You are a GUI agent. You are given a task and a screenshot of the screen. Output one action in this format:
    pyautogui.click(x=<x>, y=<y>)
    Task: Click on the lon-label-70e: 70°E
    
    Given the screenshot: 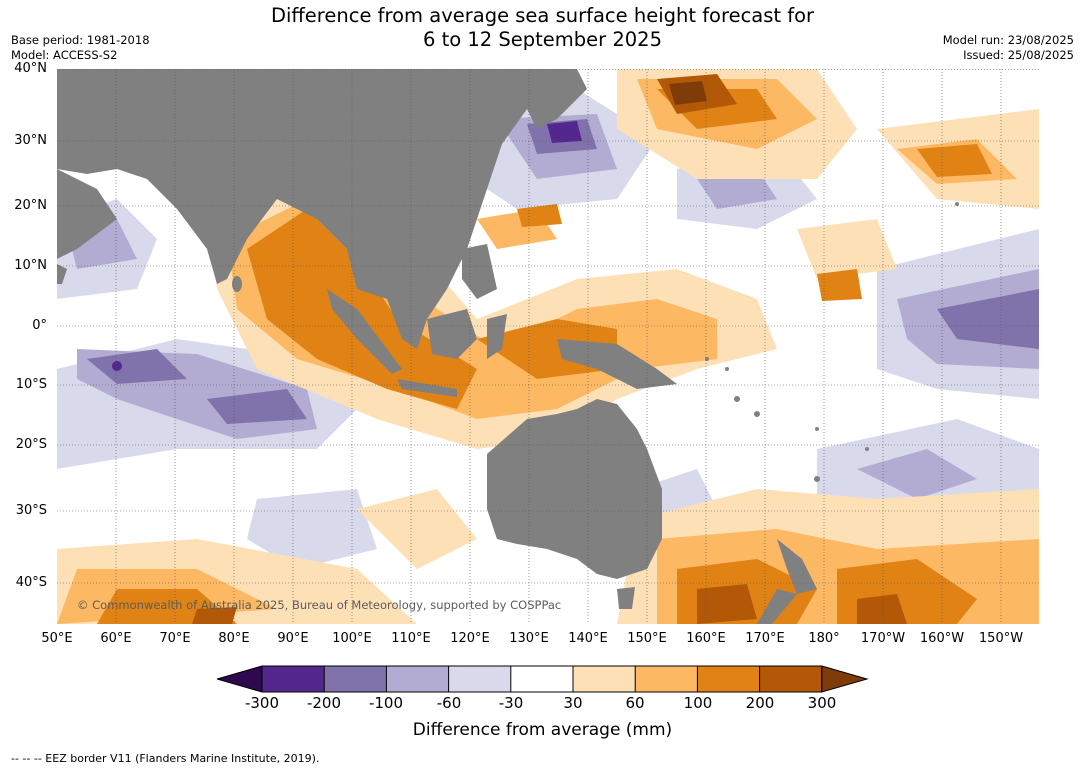 What is the action you would take?
    pyautogui.click(x=175, y=638)
    